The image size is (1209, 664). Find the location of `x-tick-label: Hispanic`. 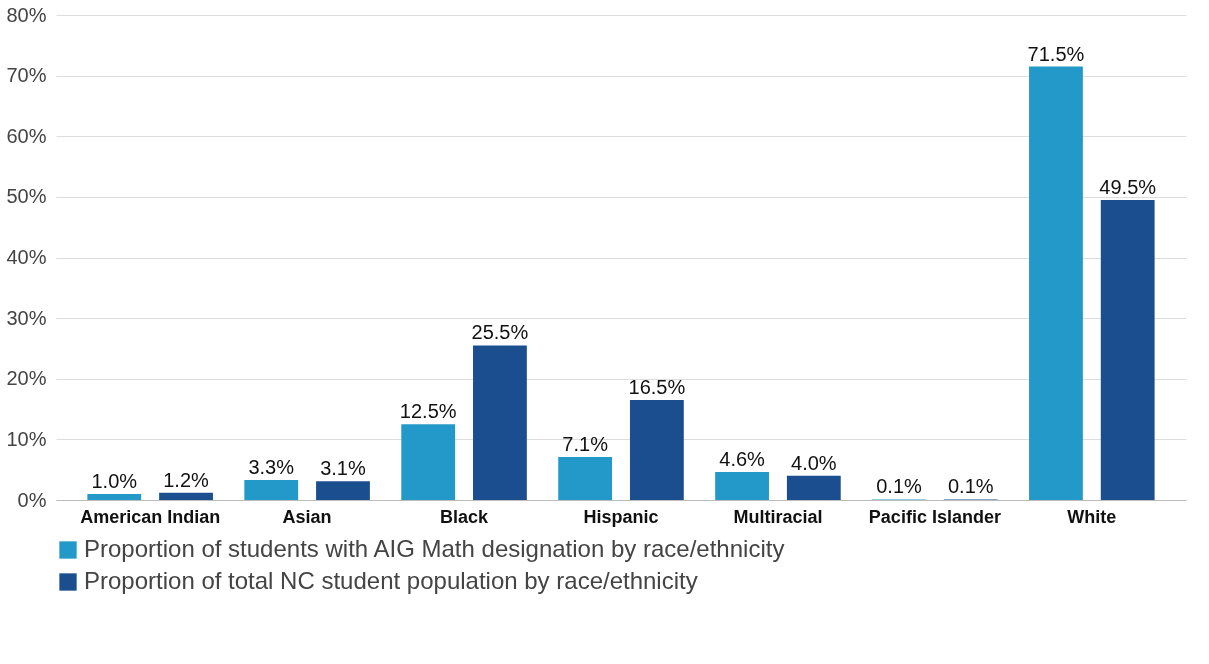

x-tick-label: Hispanic is located at coordinates (621, 516).